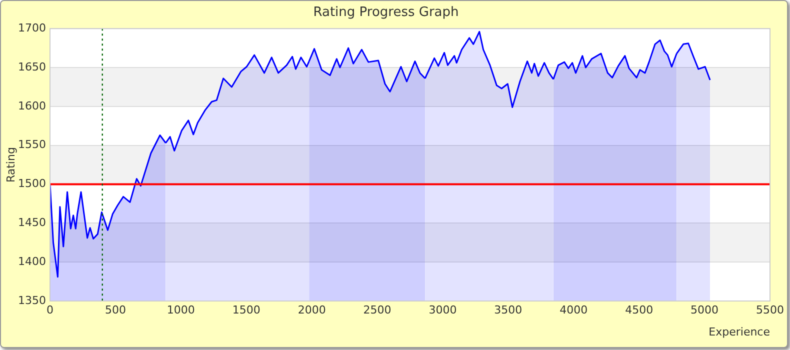 The image size is (790, 350). Describe the element at coordinates (32, 105) in the screenshot. I see `y-tick-label: 1600` at that location.